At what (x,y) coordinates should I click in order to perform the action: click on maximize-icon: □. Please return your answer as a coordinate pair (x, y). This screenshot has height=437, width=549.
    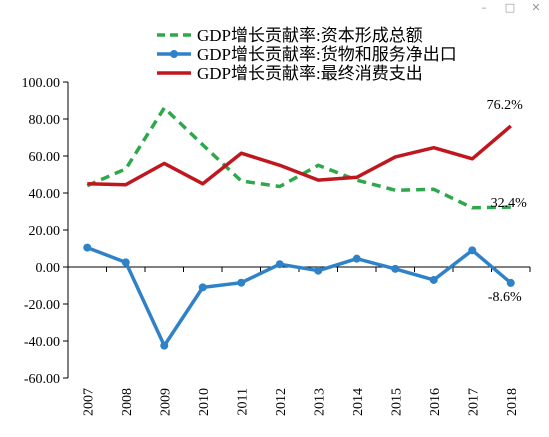
    Looking at the image, I should click on (510, 7).